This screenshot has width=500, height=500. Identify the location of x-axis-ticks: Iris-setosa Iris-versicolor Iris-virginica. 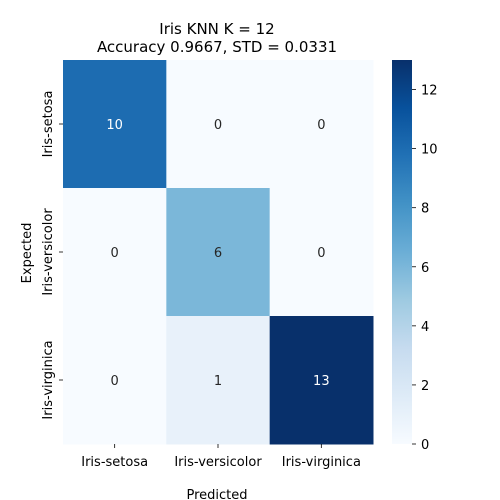
(221, 457).